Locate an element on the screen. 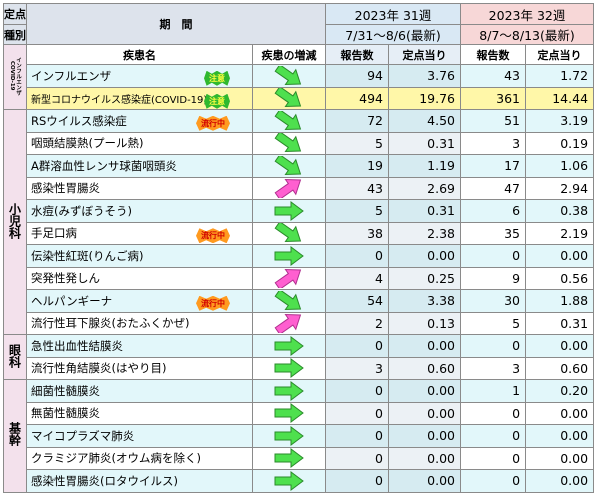 The image size is (600, 495). disease-cell: 新型コロナウイルス感染症(COVID-19) 注意 is located at coordinates (139, 98).